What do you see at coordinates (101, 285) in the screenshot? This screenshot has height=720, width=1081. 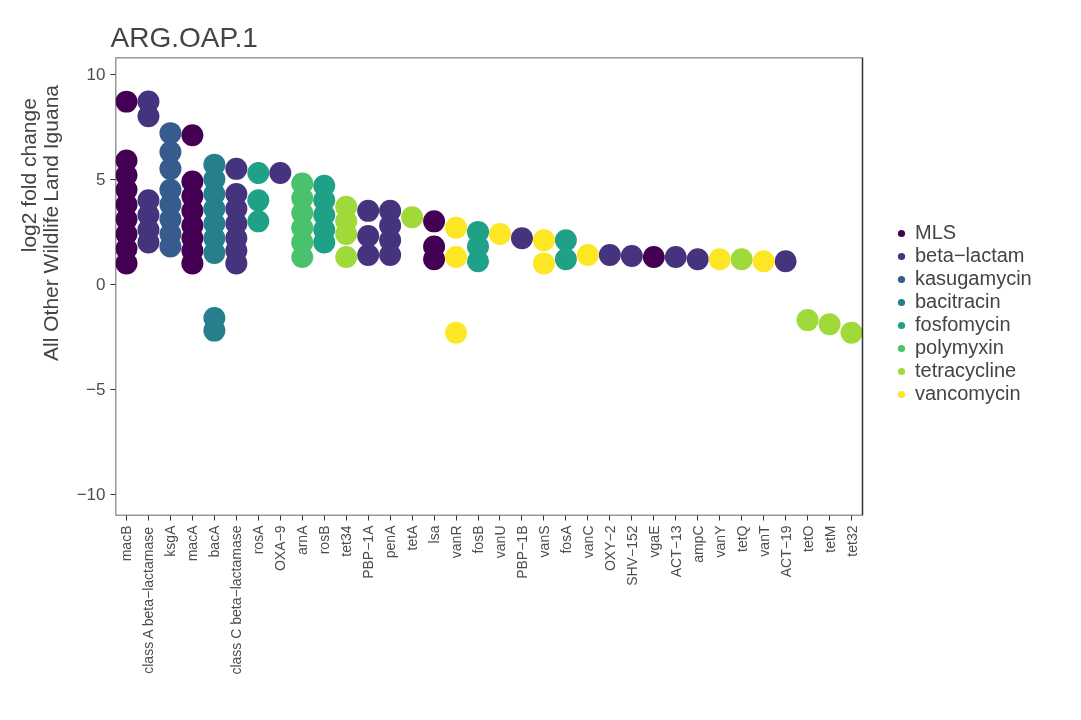 I see `y-tick-label: 0` at bounding box center [101, 285].